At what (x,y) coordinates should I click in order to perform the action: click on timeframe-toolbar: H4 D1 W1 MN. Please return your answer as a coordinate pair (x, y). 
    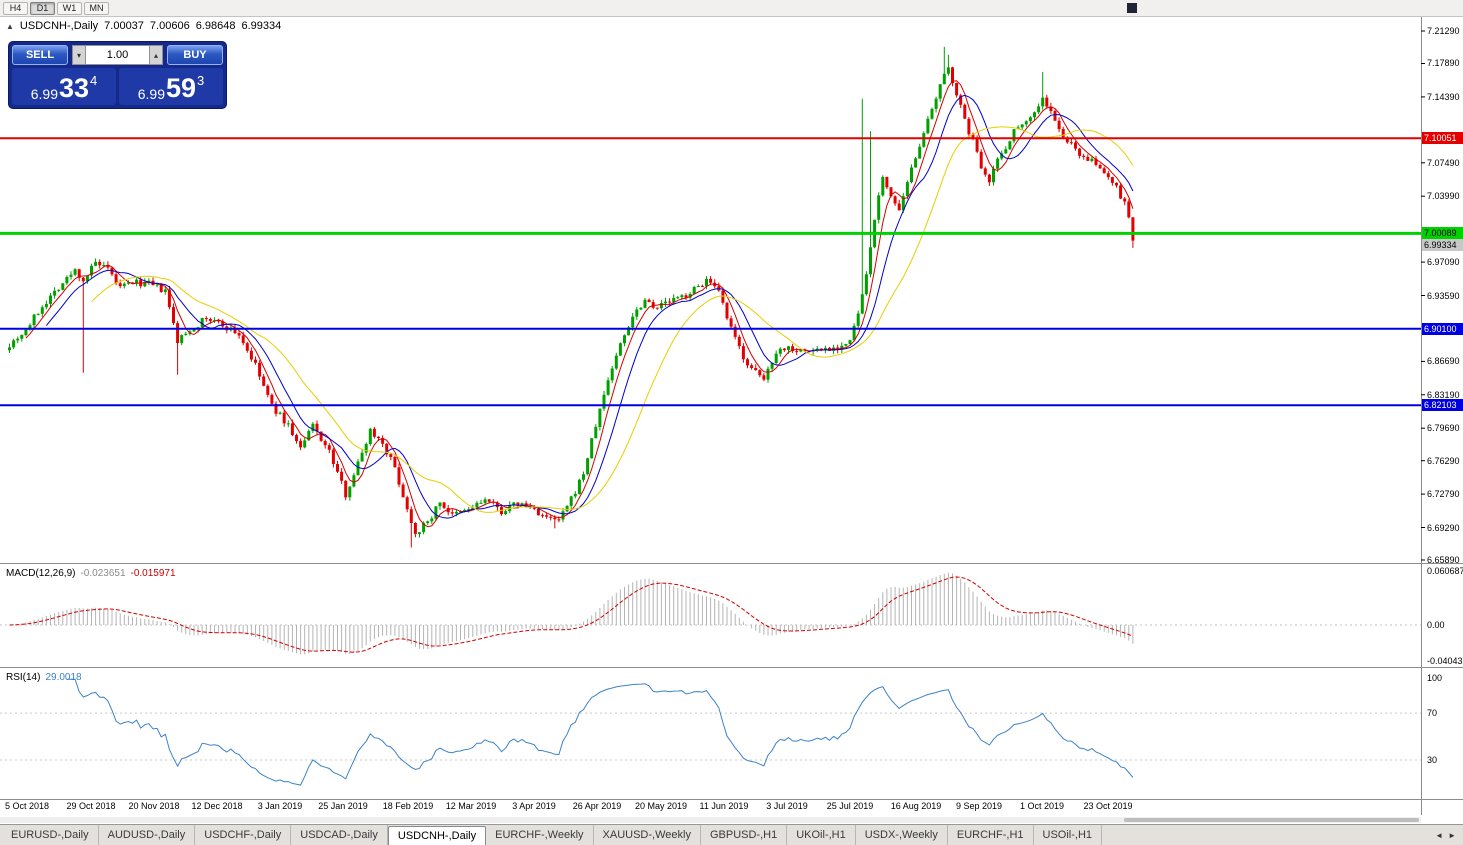
    Looking at the image, I should click on (731, 8).